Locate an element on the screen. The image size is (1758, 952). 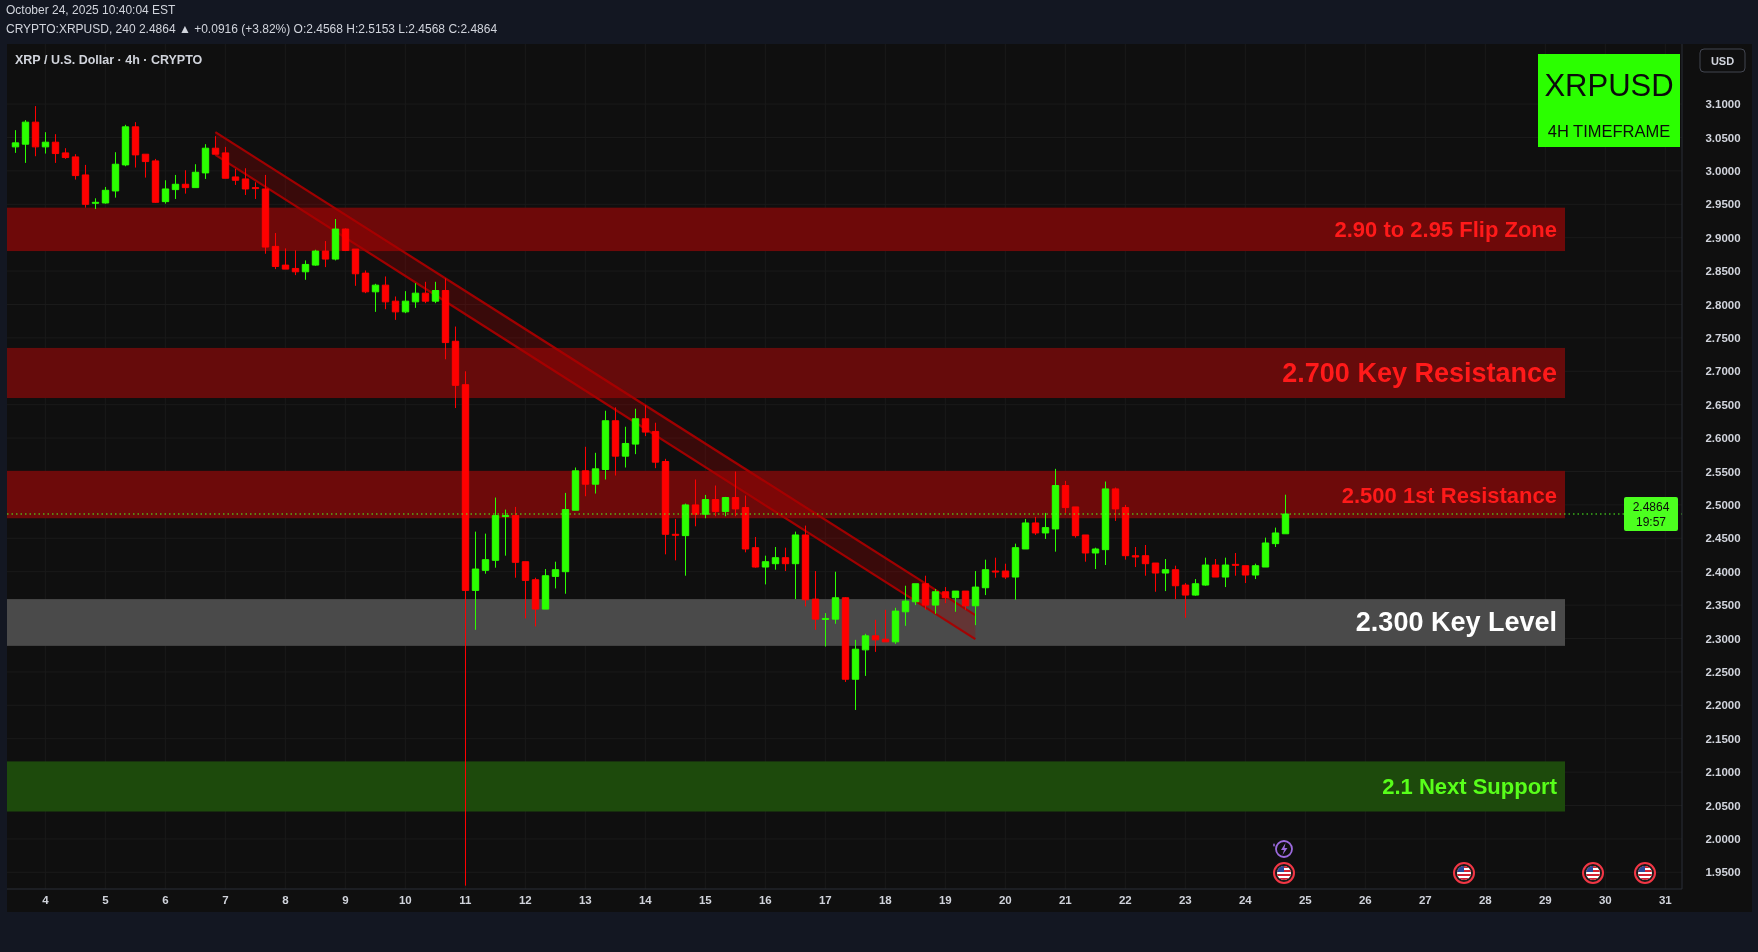
band-label: 2.90 to 2.95 Flip Zone is located at coordinates (1445, 229).